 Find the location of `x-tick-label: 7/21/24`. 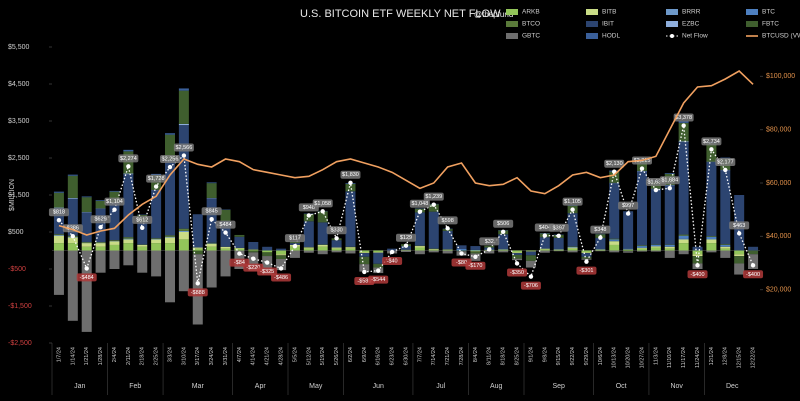

x-tick-label: 7/21/24 is located at coordinates (448, 356).